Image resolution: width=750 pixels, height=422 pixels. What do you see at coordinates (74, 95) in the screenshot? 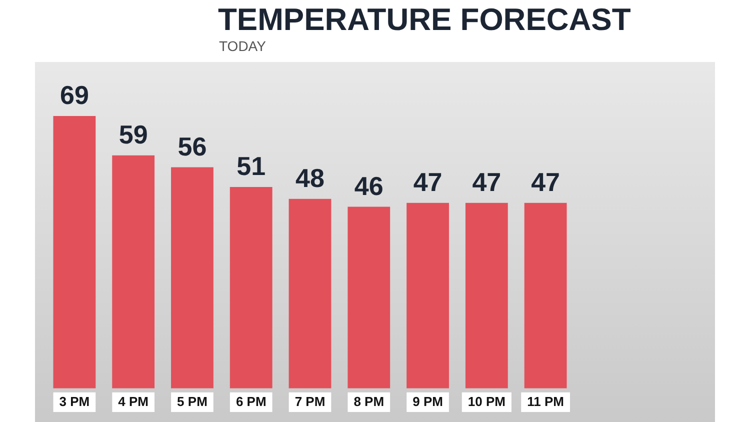
I see `data-label: 69` at bounding box center [74, 95].